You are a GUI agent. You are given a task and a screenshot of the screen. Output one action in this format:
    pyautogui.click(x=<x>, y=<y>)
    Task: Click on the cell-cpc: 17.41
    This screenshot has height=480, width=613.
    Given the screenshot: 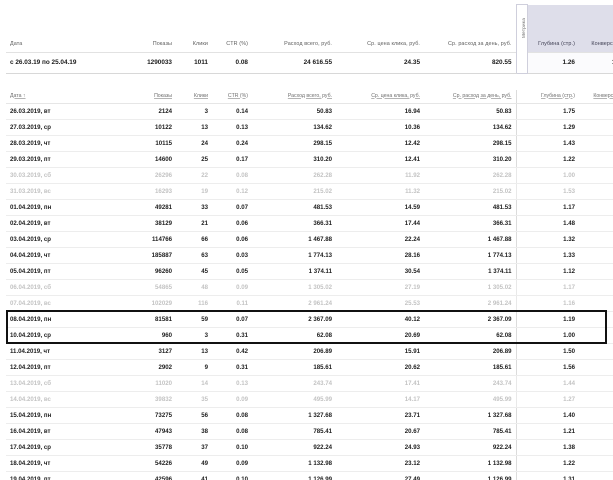 What is the action you would take?
    pyautogui.click(x=380, y=383)
    